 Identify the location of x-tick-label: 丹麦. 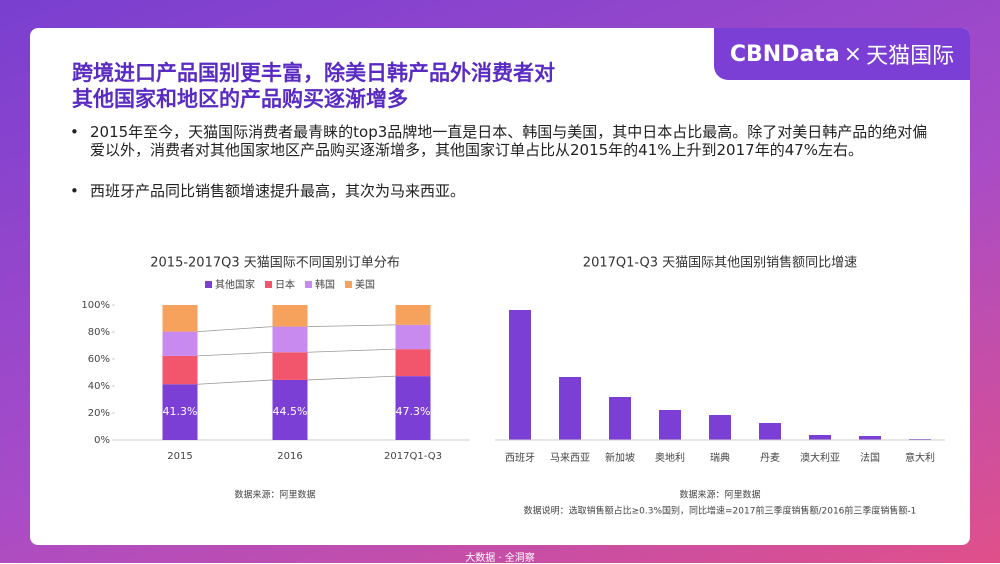
(770, 458).